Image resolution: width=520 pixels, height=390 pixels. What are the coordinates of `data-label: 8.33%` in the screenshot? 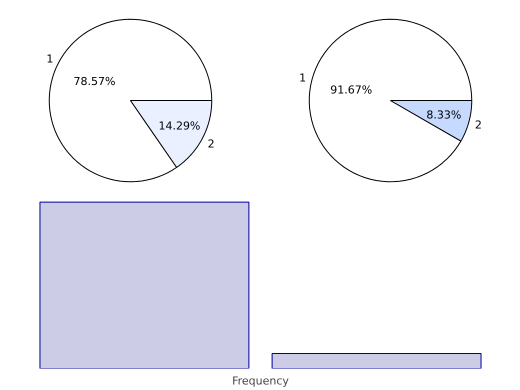 It's located at (444, 115).